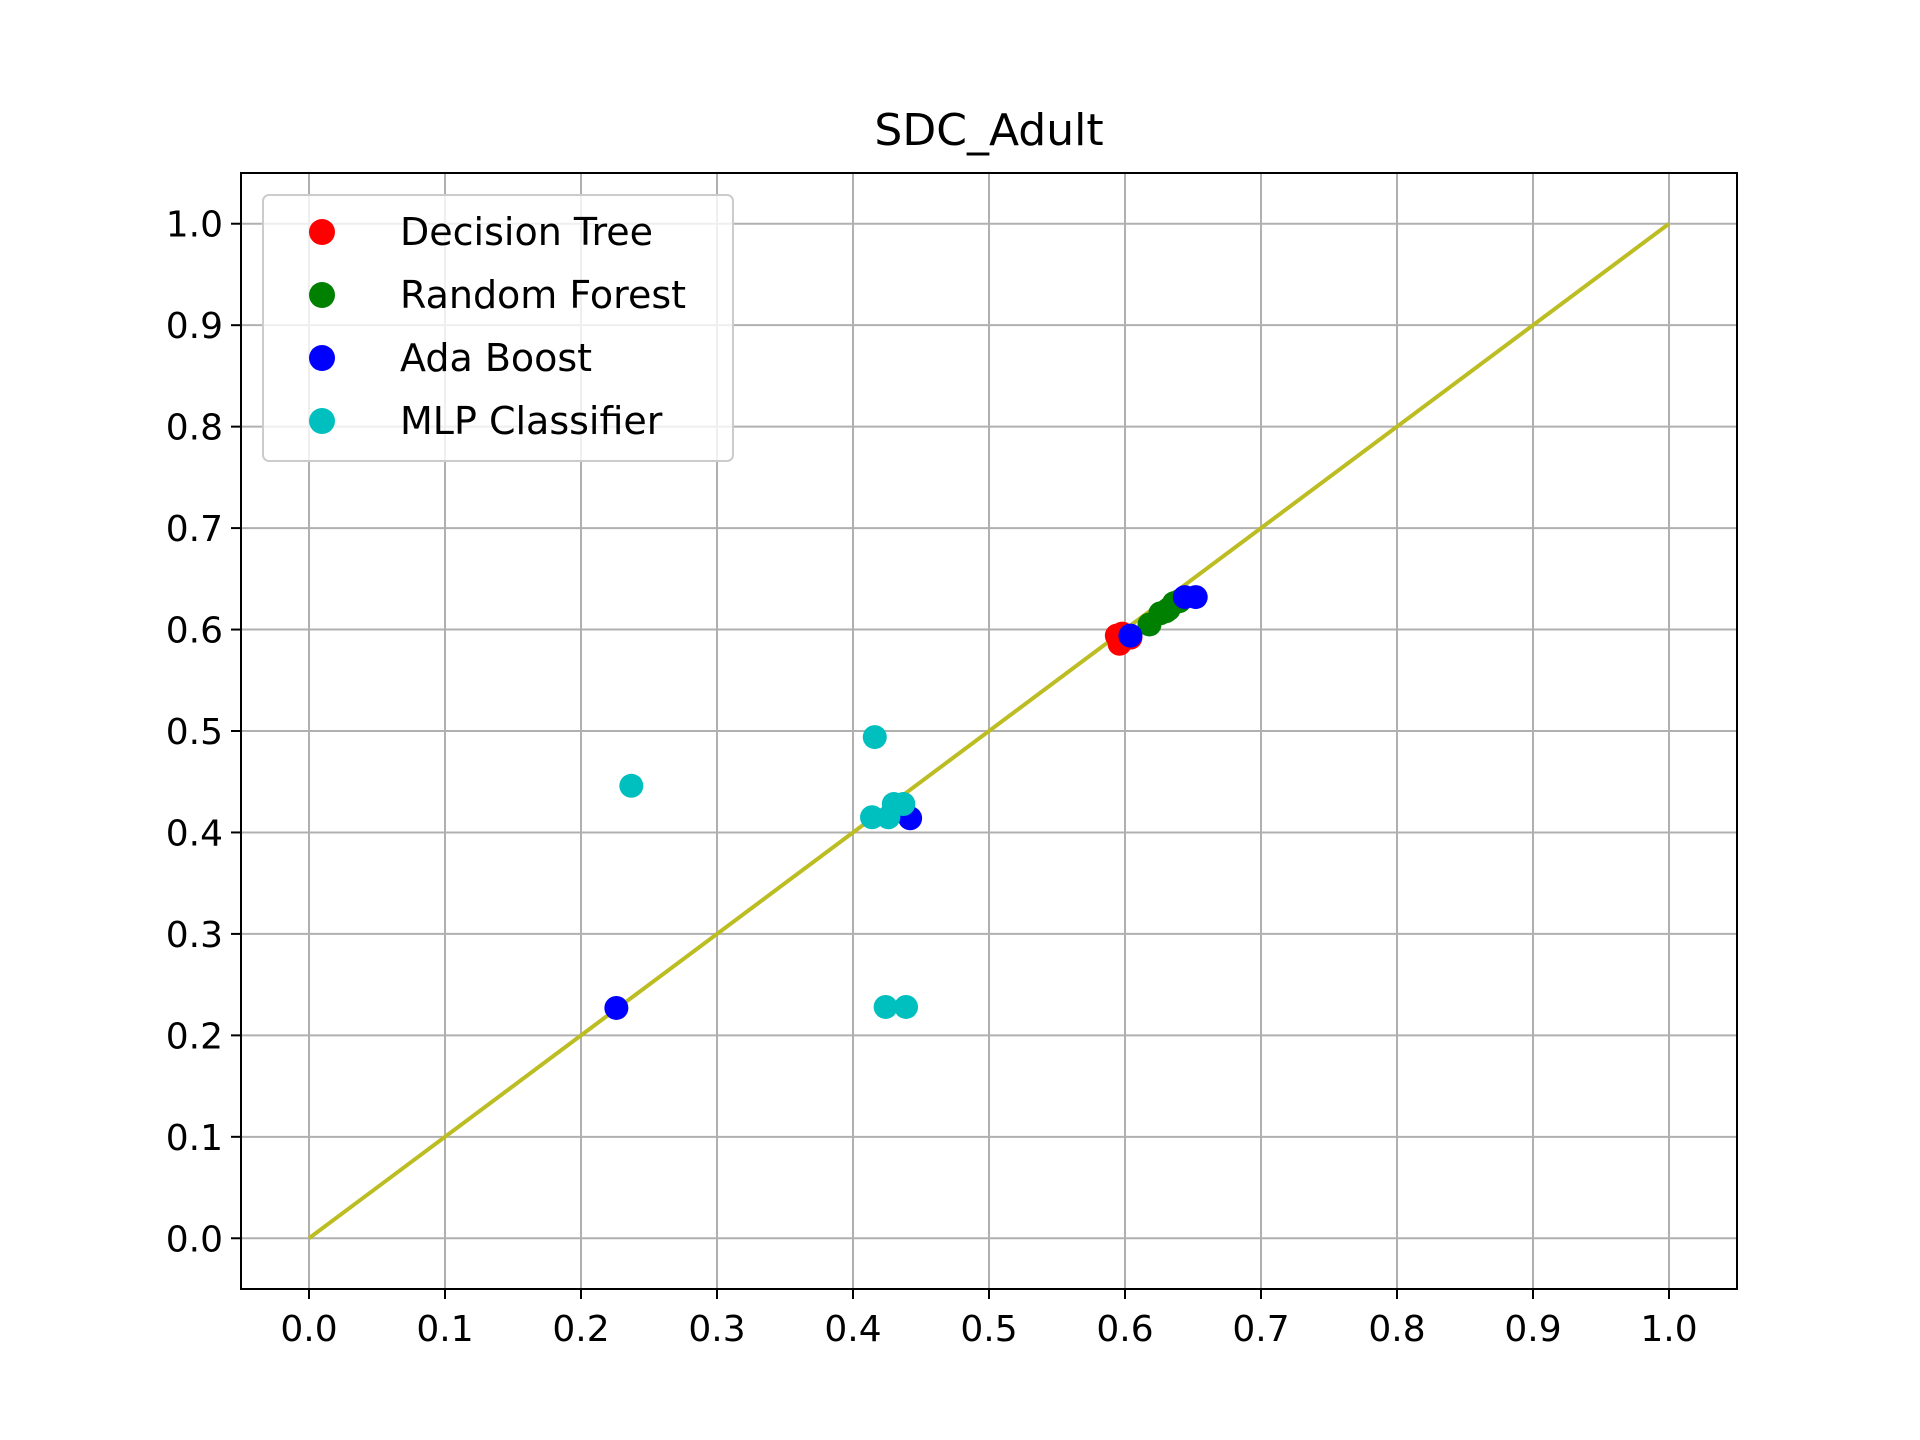 The image size is (1920, 1440). What do you see at coordinates (194, 935) in the screenshot?
I see `y-tick-label: 0.3` at bounding box center [194, 935].